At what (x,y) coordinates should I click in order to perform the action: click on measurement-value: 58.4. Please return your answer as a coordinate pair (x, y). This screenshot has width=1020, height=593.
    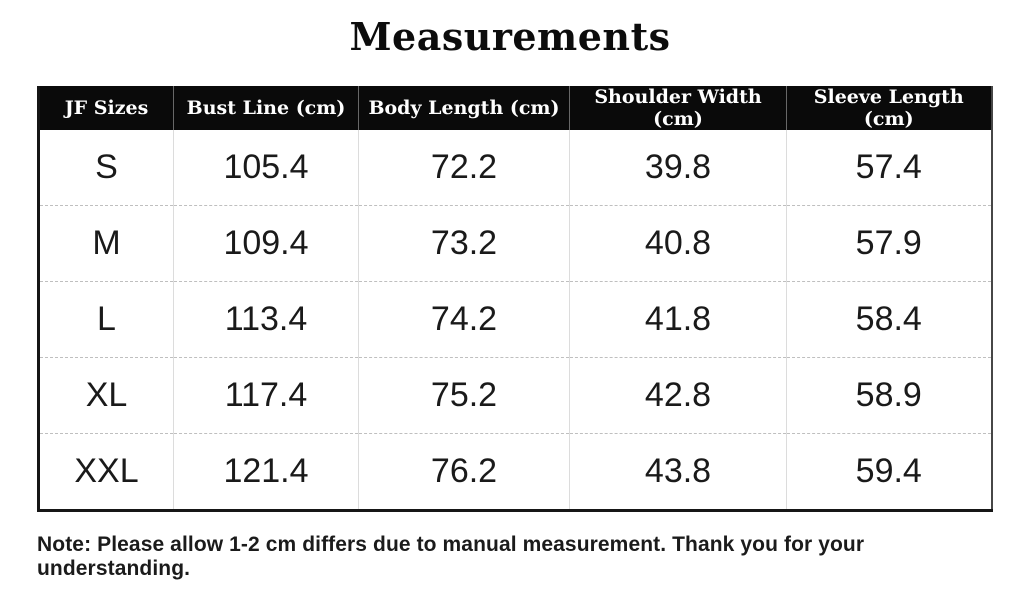
    Looking at the image, I should click on (889, 319).